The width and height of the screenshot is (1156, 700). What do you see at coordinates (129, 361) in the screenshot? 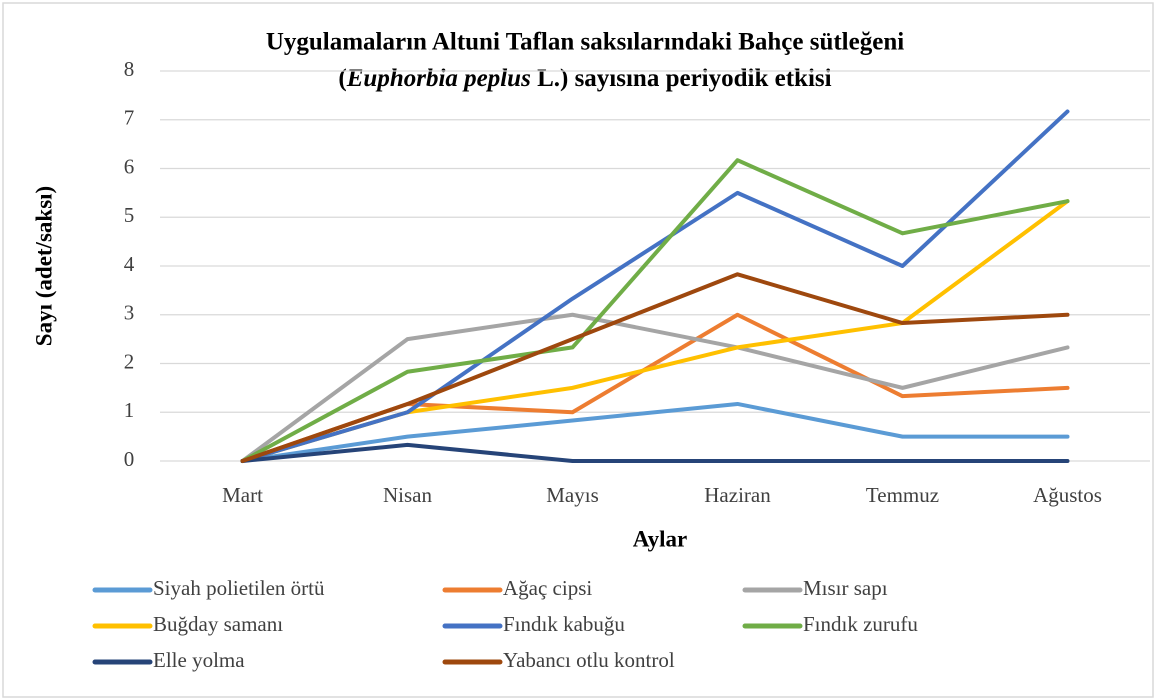
I see `y-tick-label: 2` at bounding box center [129, 361].